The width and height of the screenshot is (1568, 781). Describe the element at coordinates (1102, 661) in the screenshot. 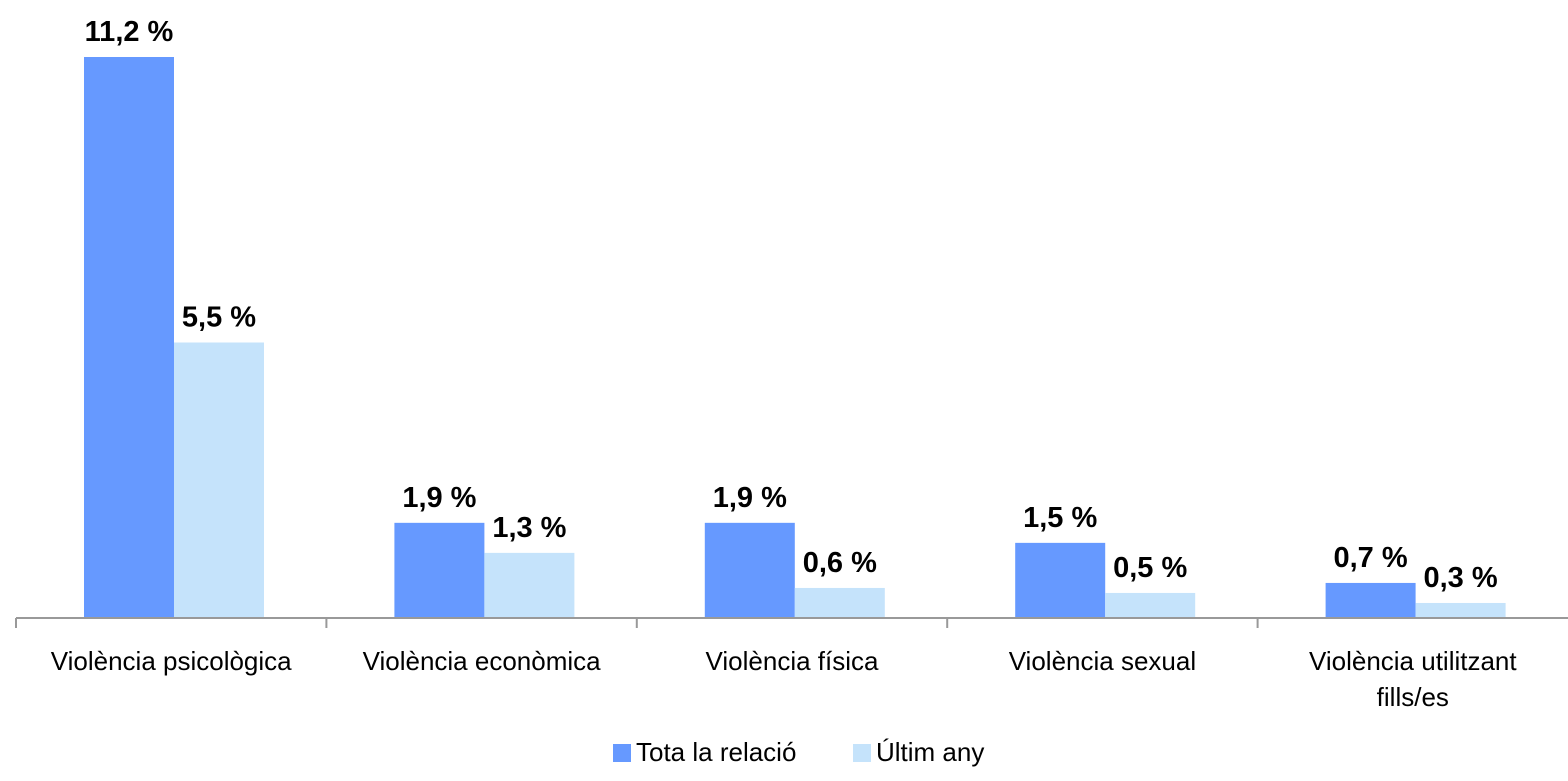

I see `category-label: Violència sexual` at that location.